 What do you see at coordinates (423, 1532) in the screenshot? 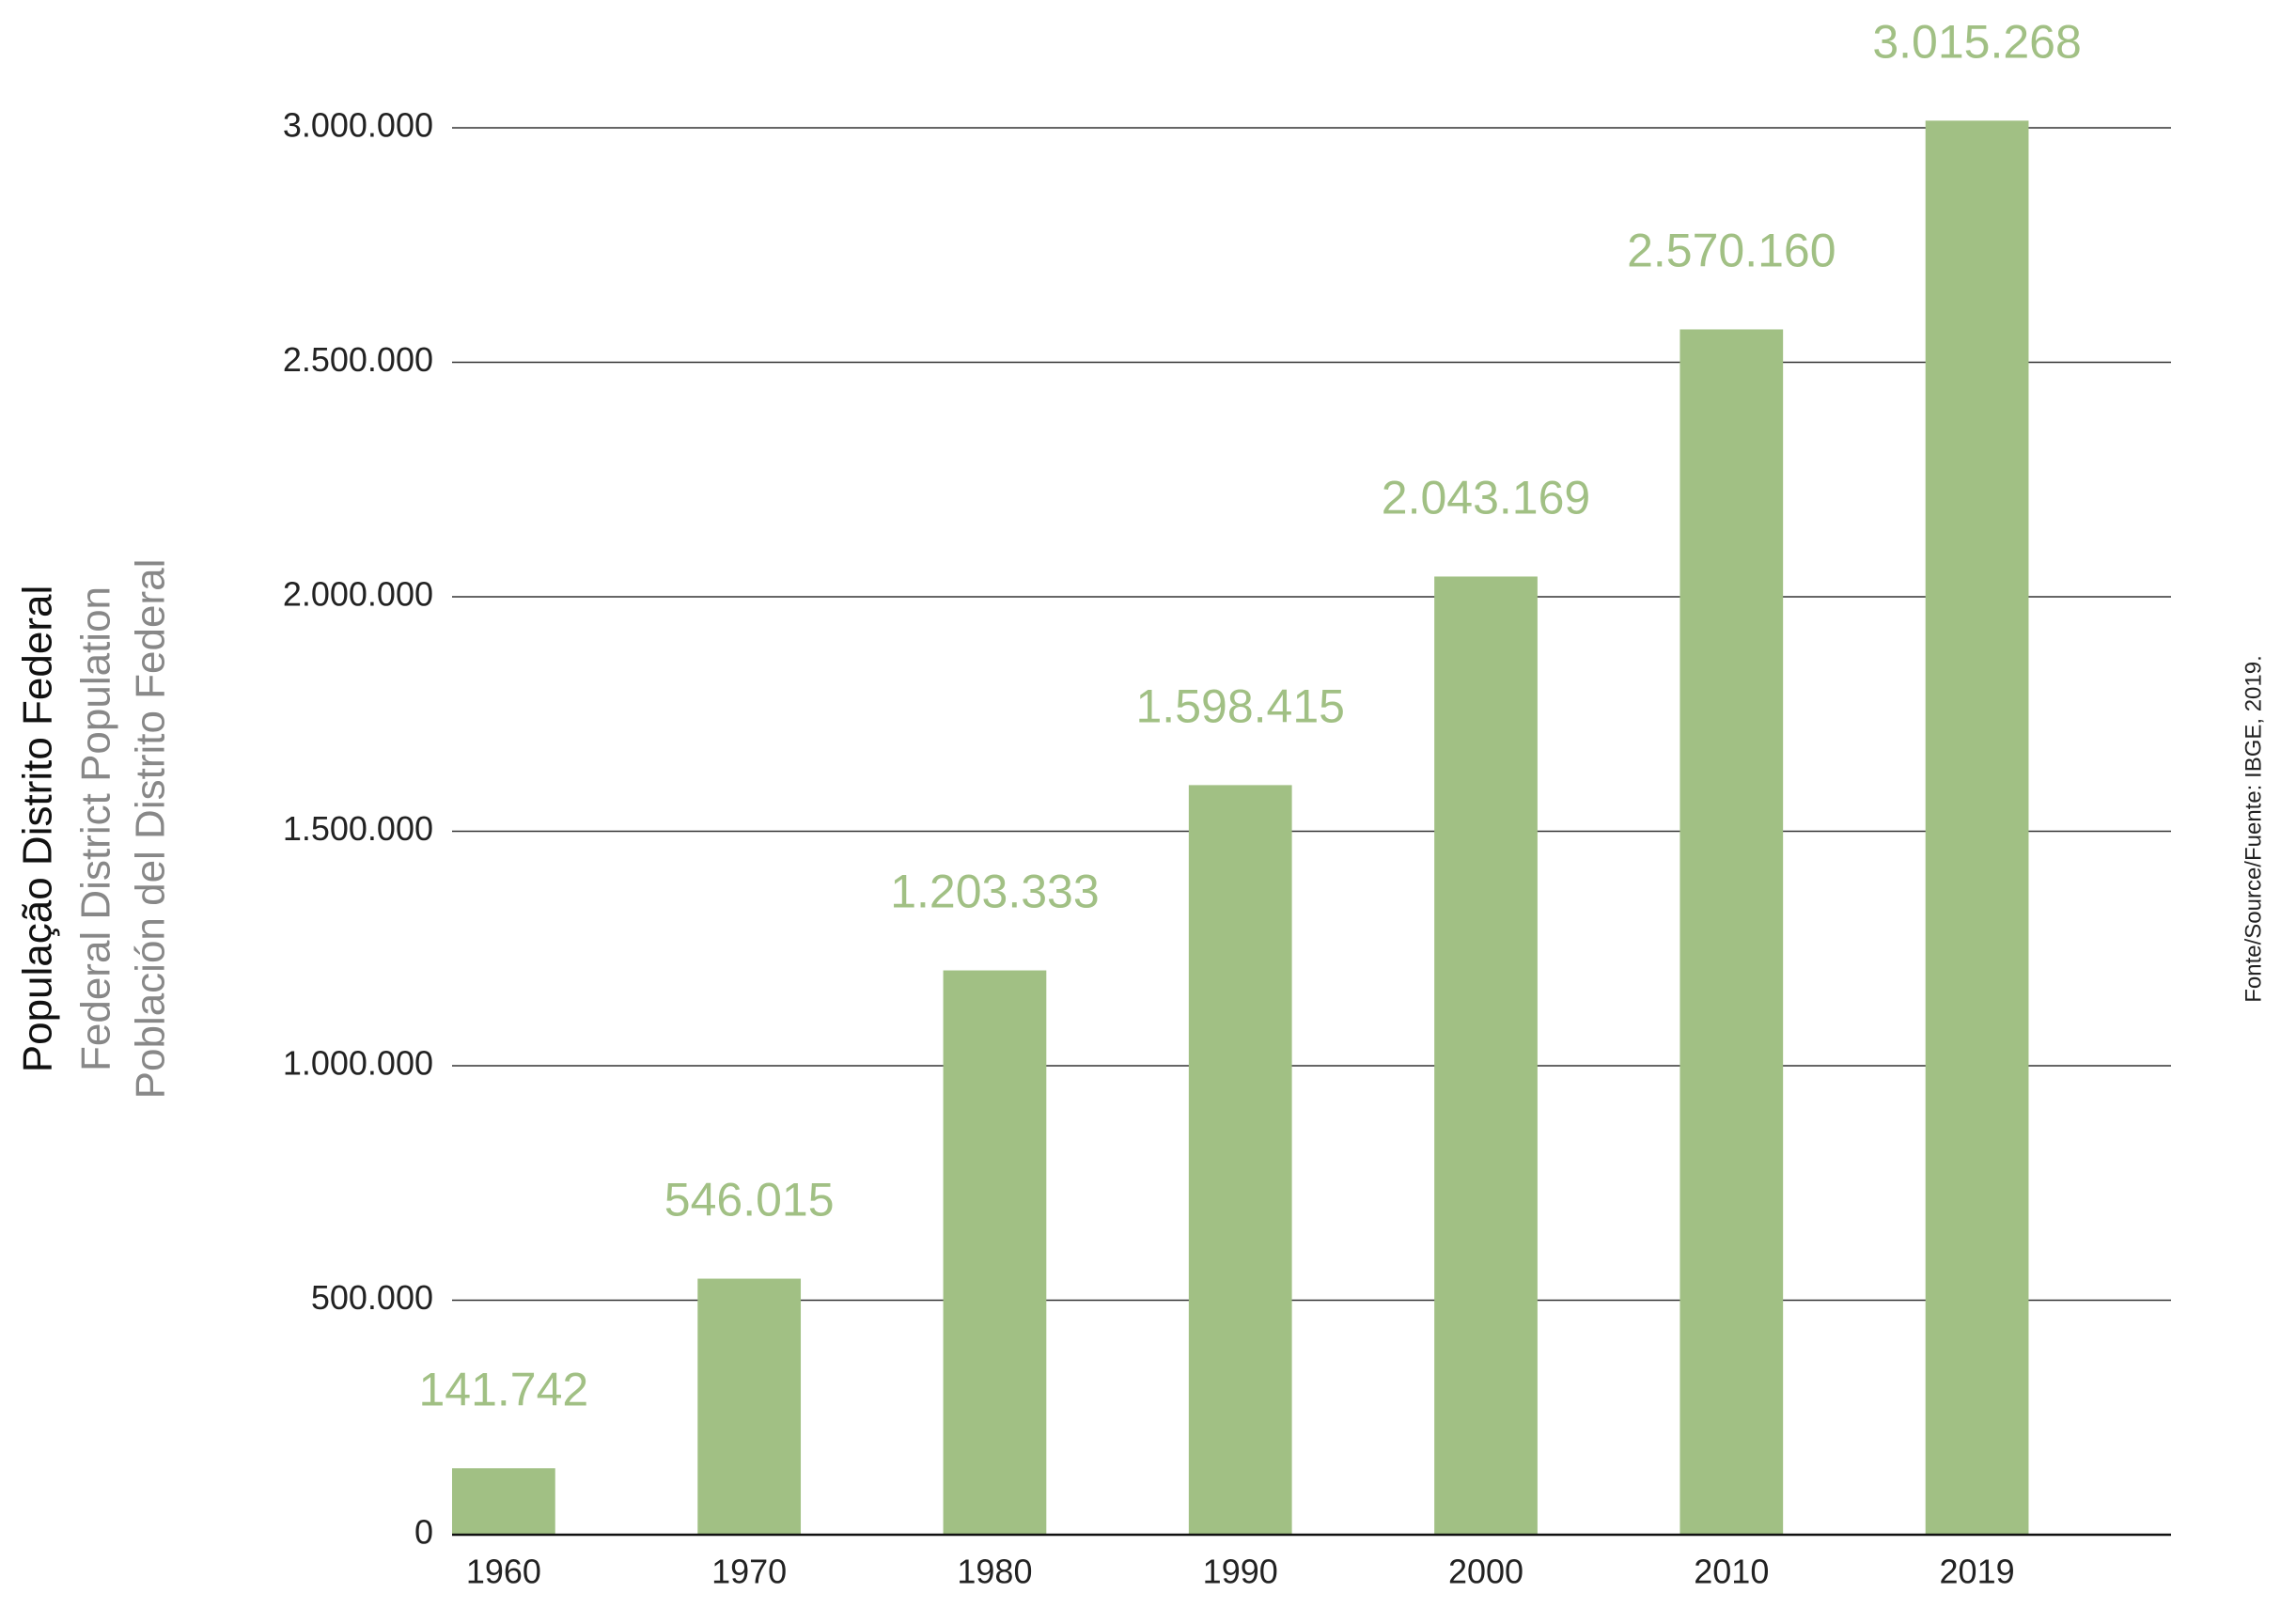
I see `y-tick-label: 0` at bounding box center [423, 1532].